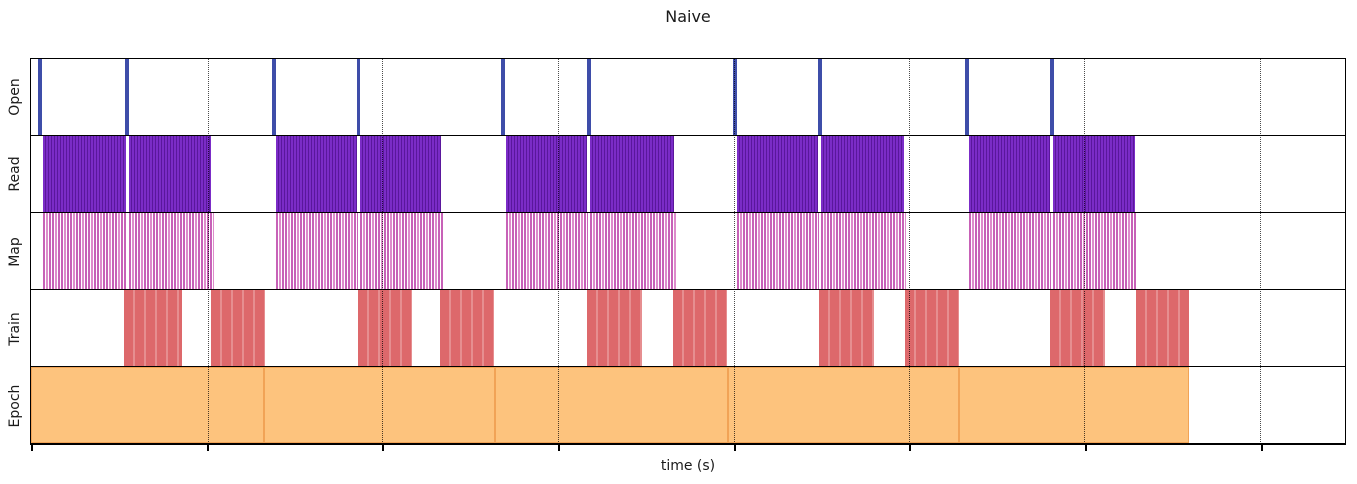 This screenshot has height=484, width=1357. Describe the element at coordinates (15, 406) in the screenshot. I see `row-label-epoch: Epoch` at that location.